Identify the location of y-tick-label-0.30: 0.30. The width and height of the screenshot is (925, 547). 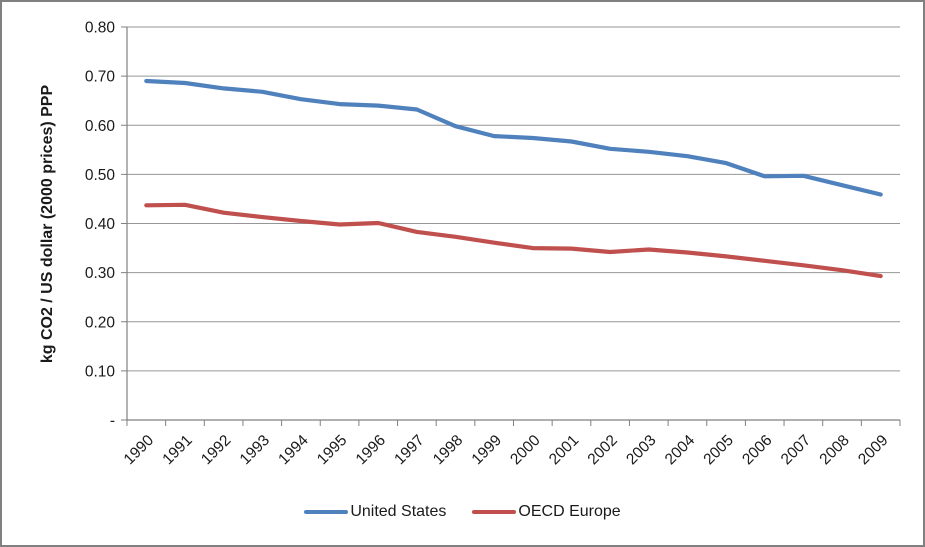
(100, 273).